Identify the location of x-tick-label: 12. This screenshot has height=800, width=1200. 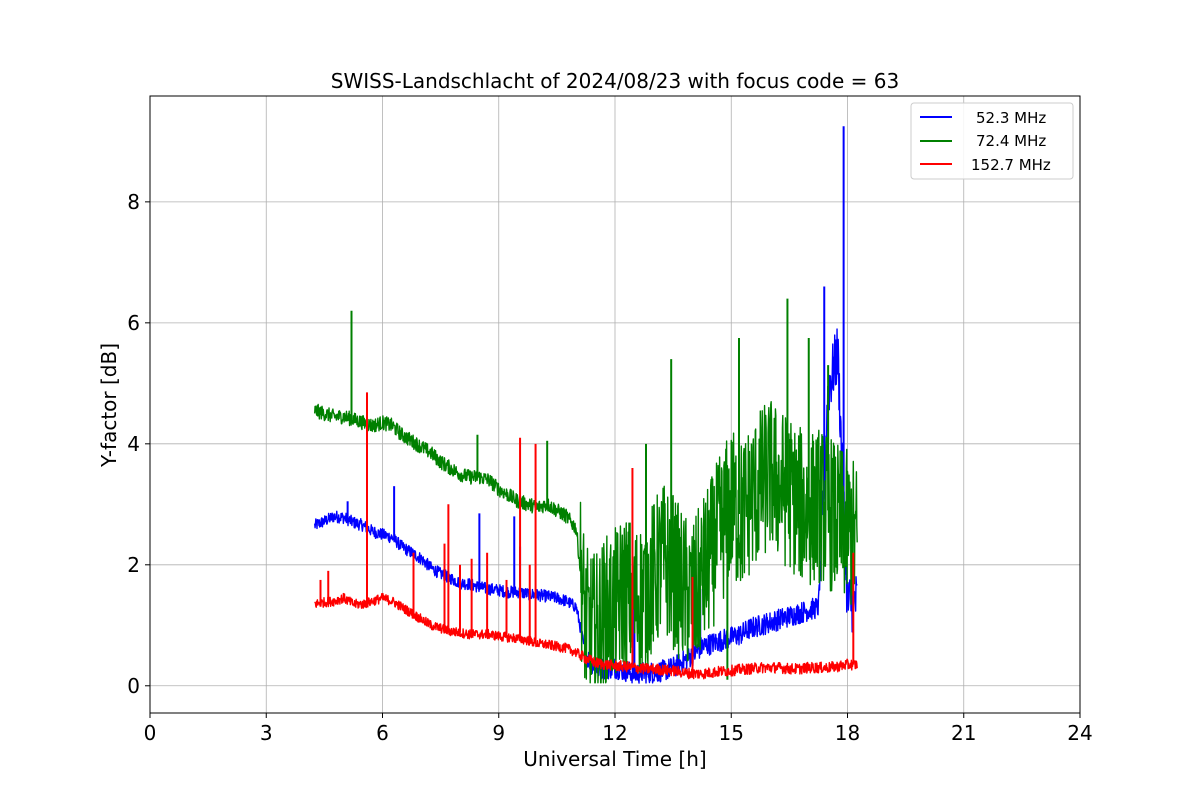
(614, 733).